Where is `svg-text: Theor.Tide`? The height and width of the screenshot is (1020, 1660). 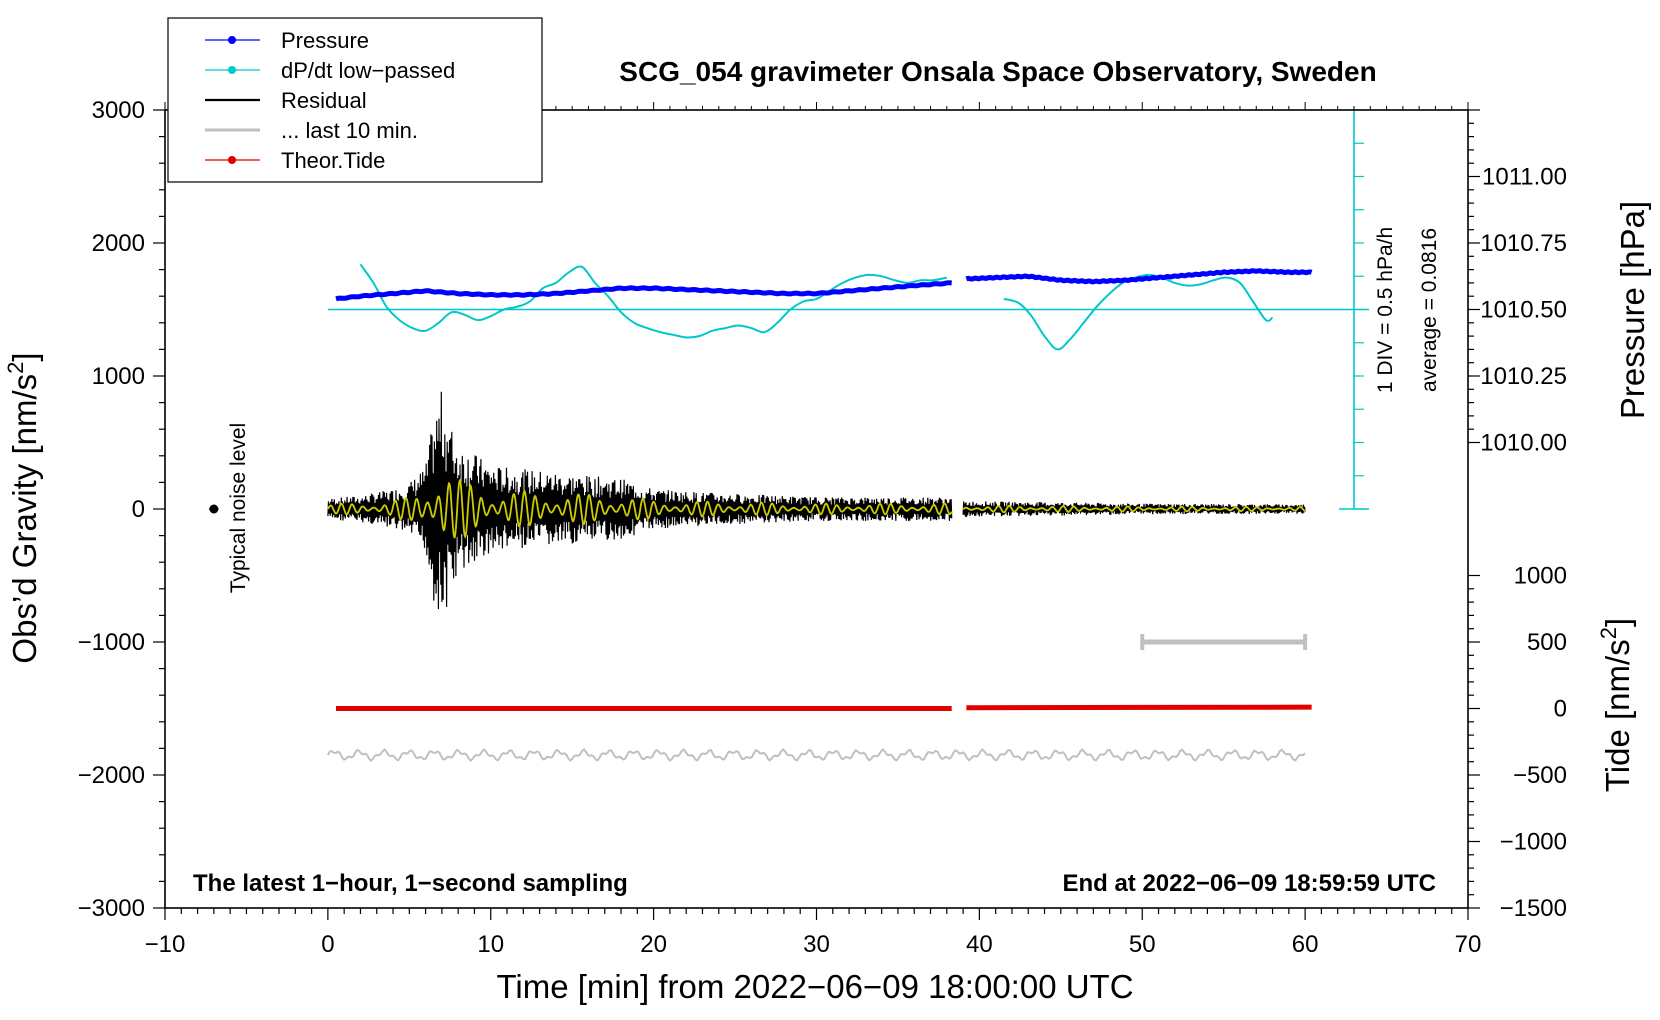
svg-text: Theor.Tide is located at coordinates (333, 160).